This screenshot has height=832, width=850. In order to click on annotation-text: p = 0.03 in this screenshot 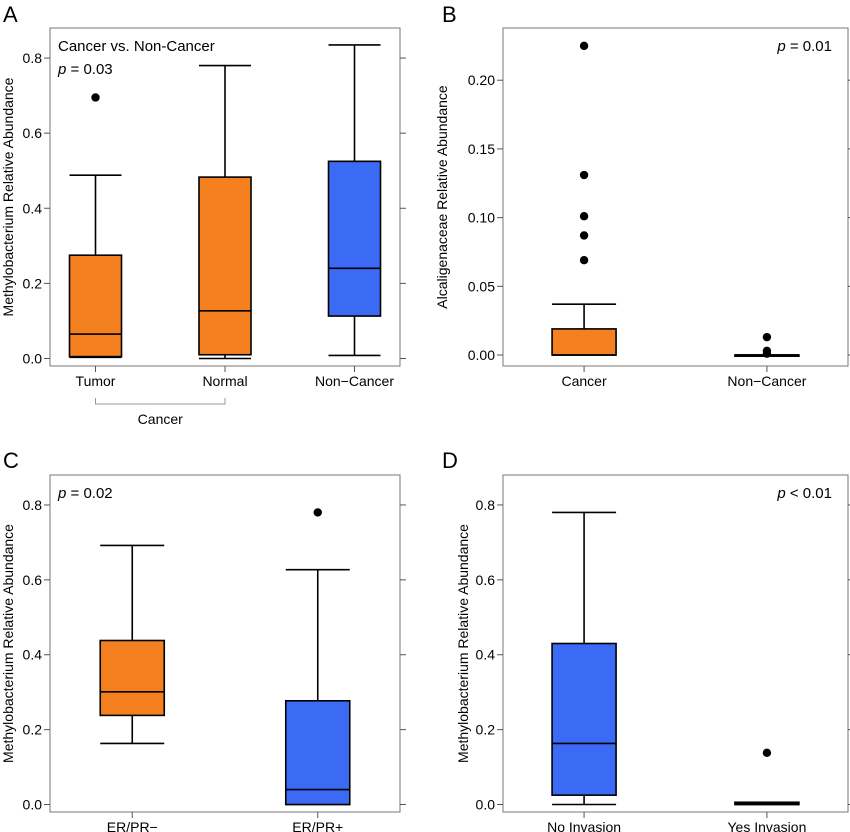, I will do `click(85, 69)`.